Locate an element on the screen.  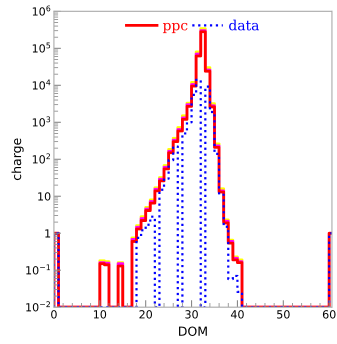
y-tick-label: 10$^{−2}$ is located at coordinates (38, 306).